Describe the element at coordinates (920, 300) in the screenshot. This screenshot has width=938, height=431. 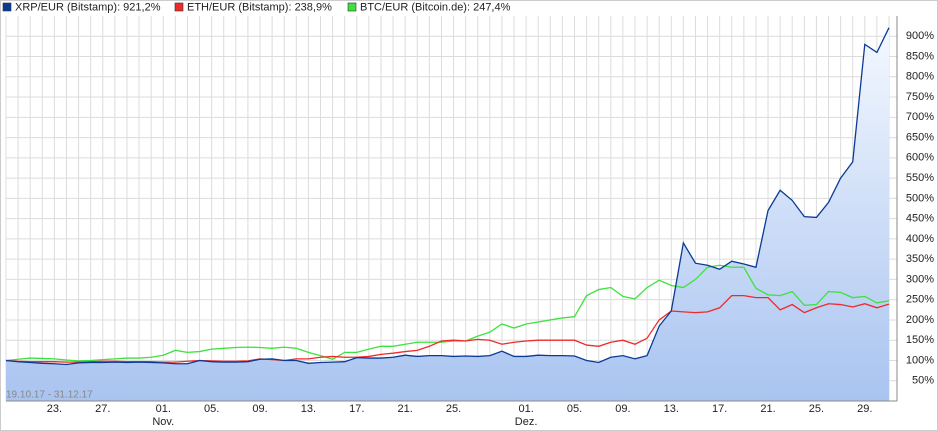
I see `y-tick-label: 250%` at that location.